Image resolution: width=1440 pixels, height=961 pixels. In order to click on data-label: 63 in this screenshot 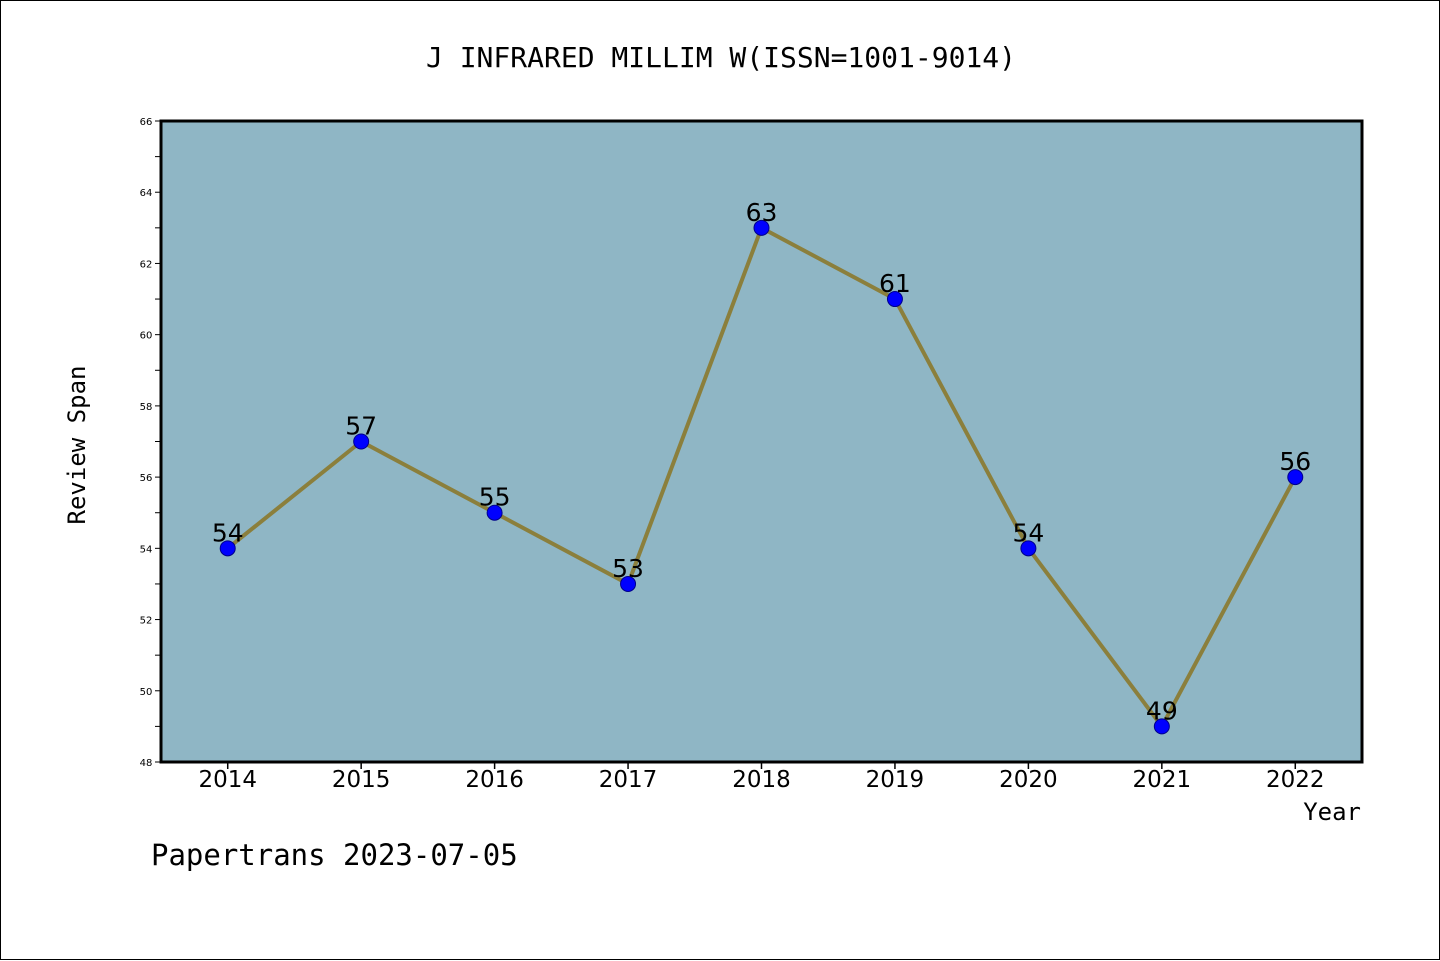, I will do `click(762, 212)`.